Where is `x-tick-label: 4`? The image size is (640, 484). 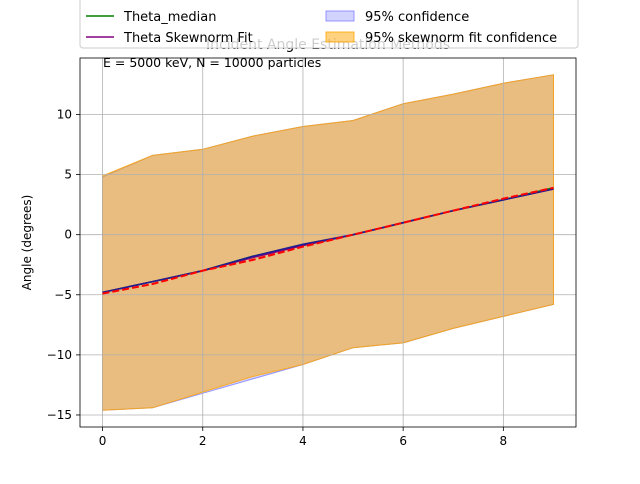
x-tick-label: 4 is located at coordinates (303, 441).